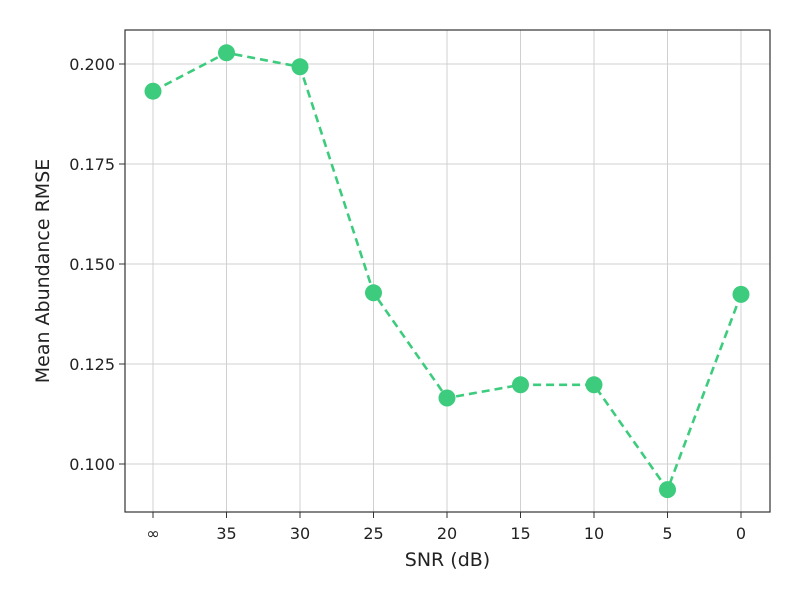  I want to click on x-axis-label: SNR (dB), so click(447, 560).